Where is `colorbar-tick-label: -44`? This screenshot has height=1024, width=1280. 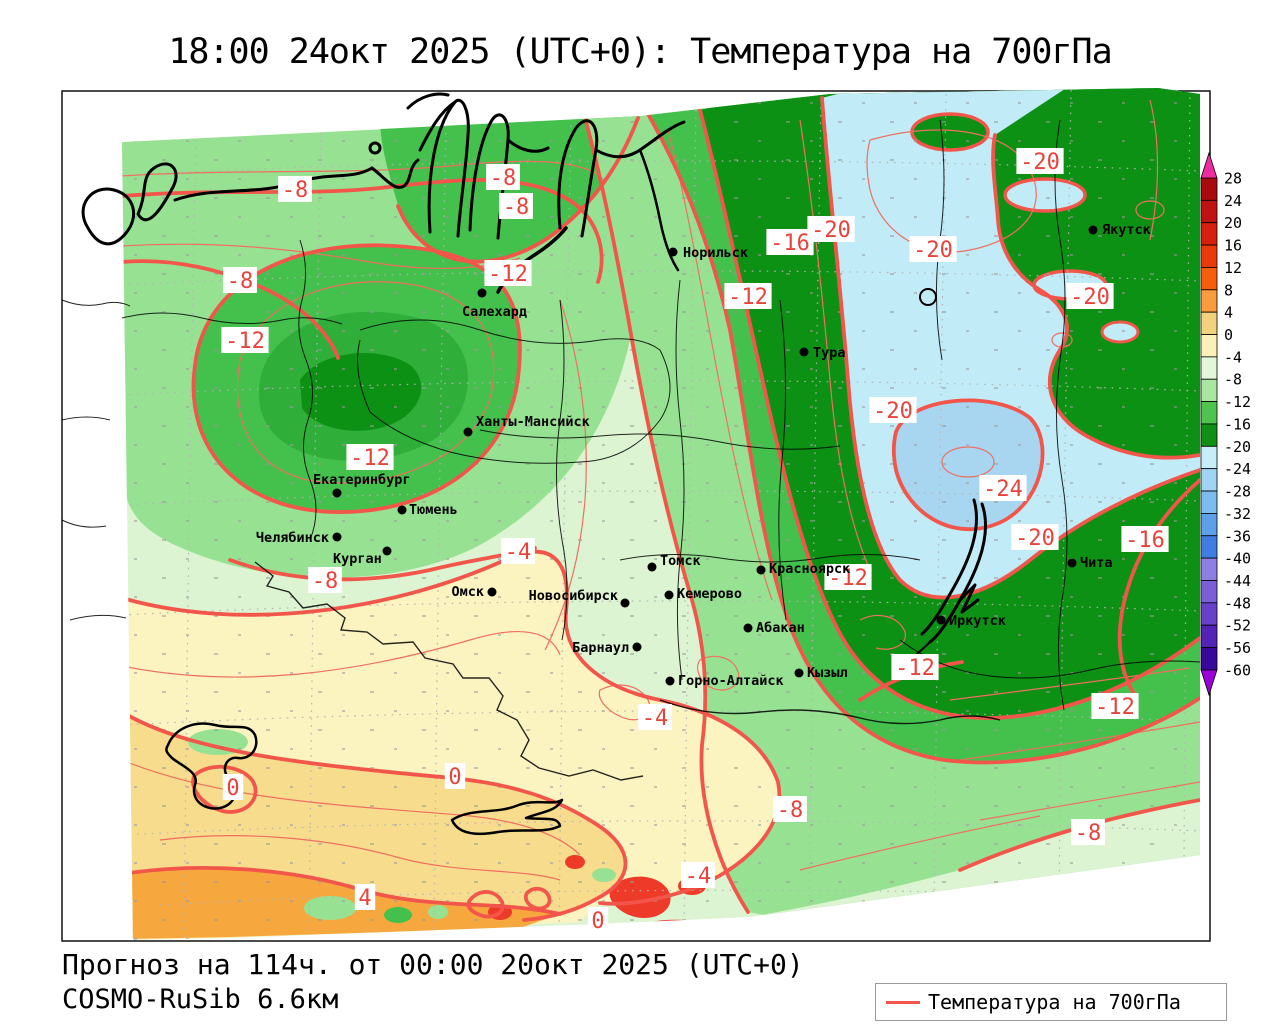
colorbar-tick-label: -44 is located at coordinates (1237, 581).